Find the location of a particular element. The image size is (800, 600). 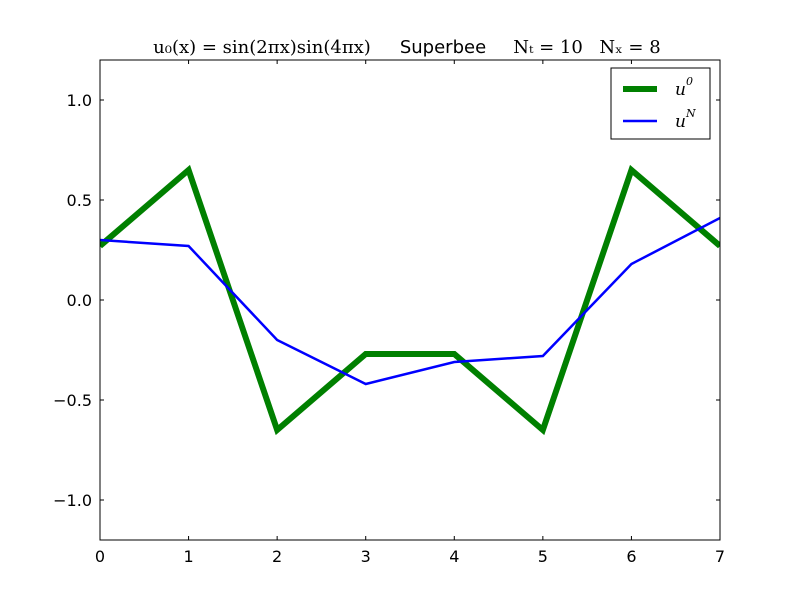

y-tick-label: 0.0 is located at coordinates (79, 300).